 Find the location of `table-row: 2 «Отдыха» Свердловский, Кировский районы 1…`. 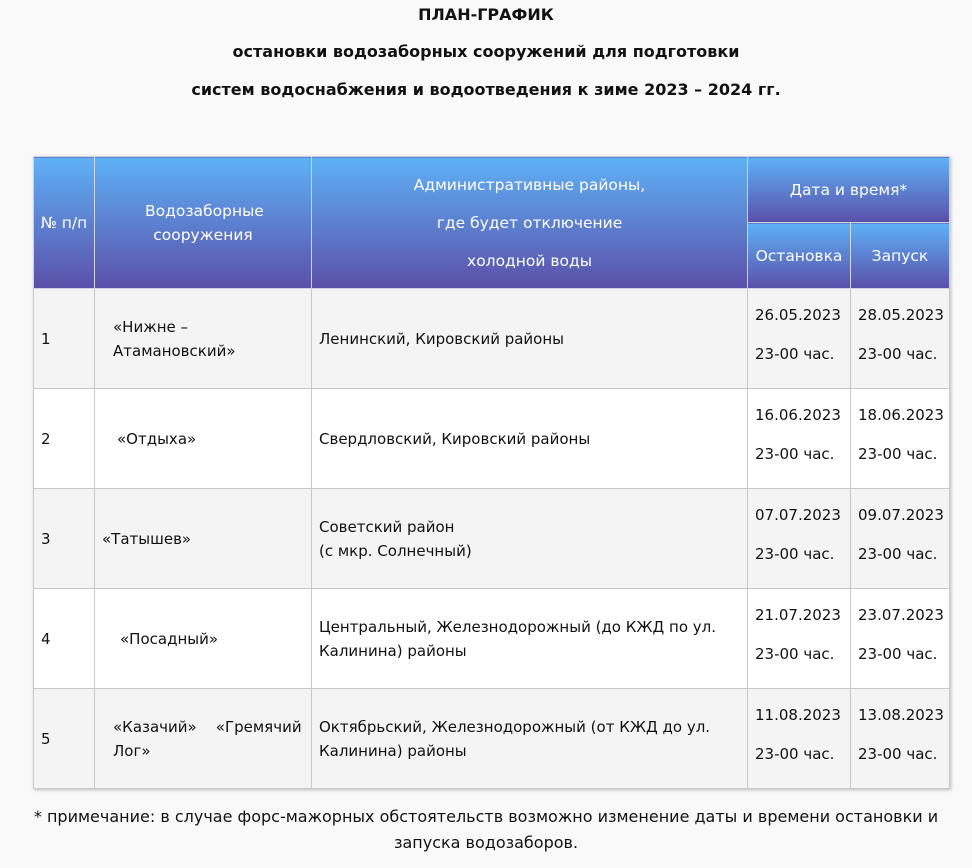

table-row: 2 «Отдыха» Свердловский, Кировский районы 1… is located at coordinates (491, 438).